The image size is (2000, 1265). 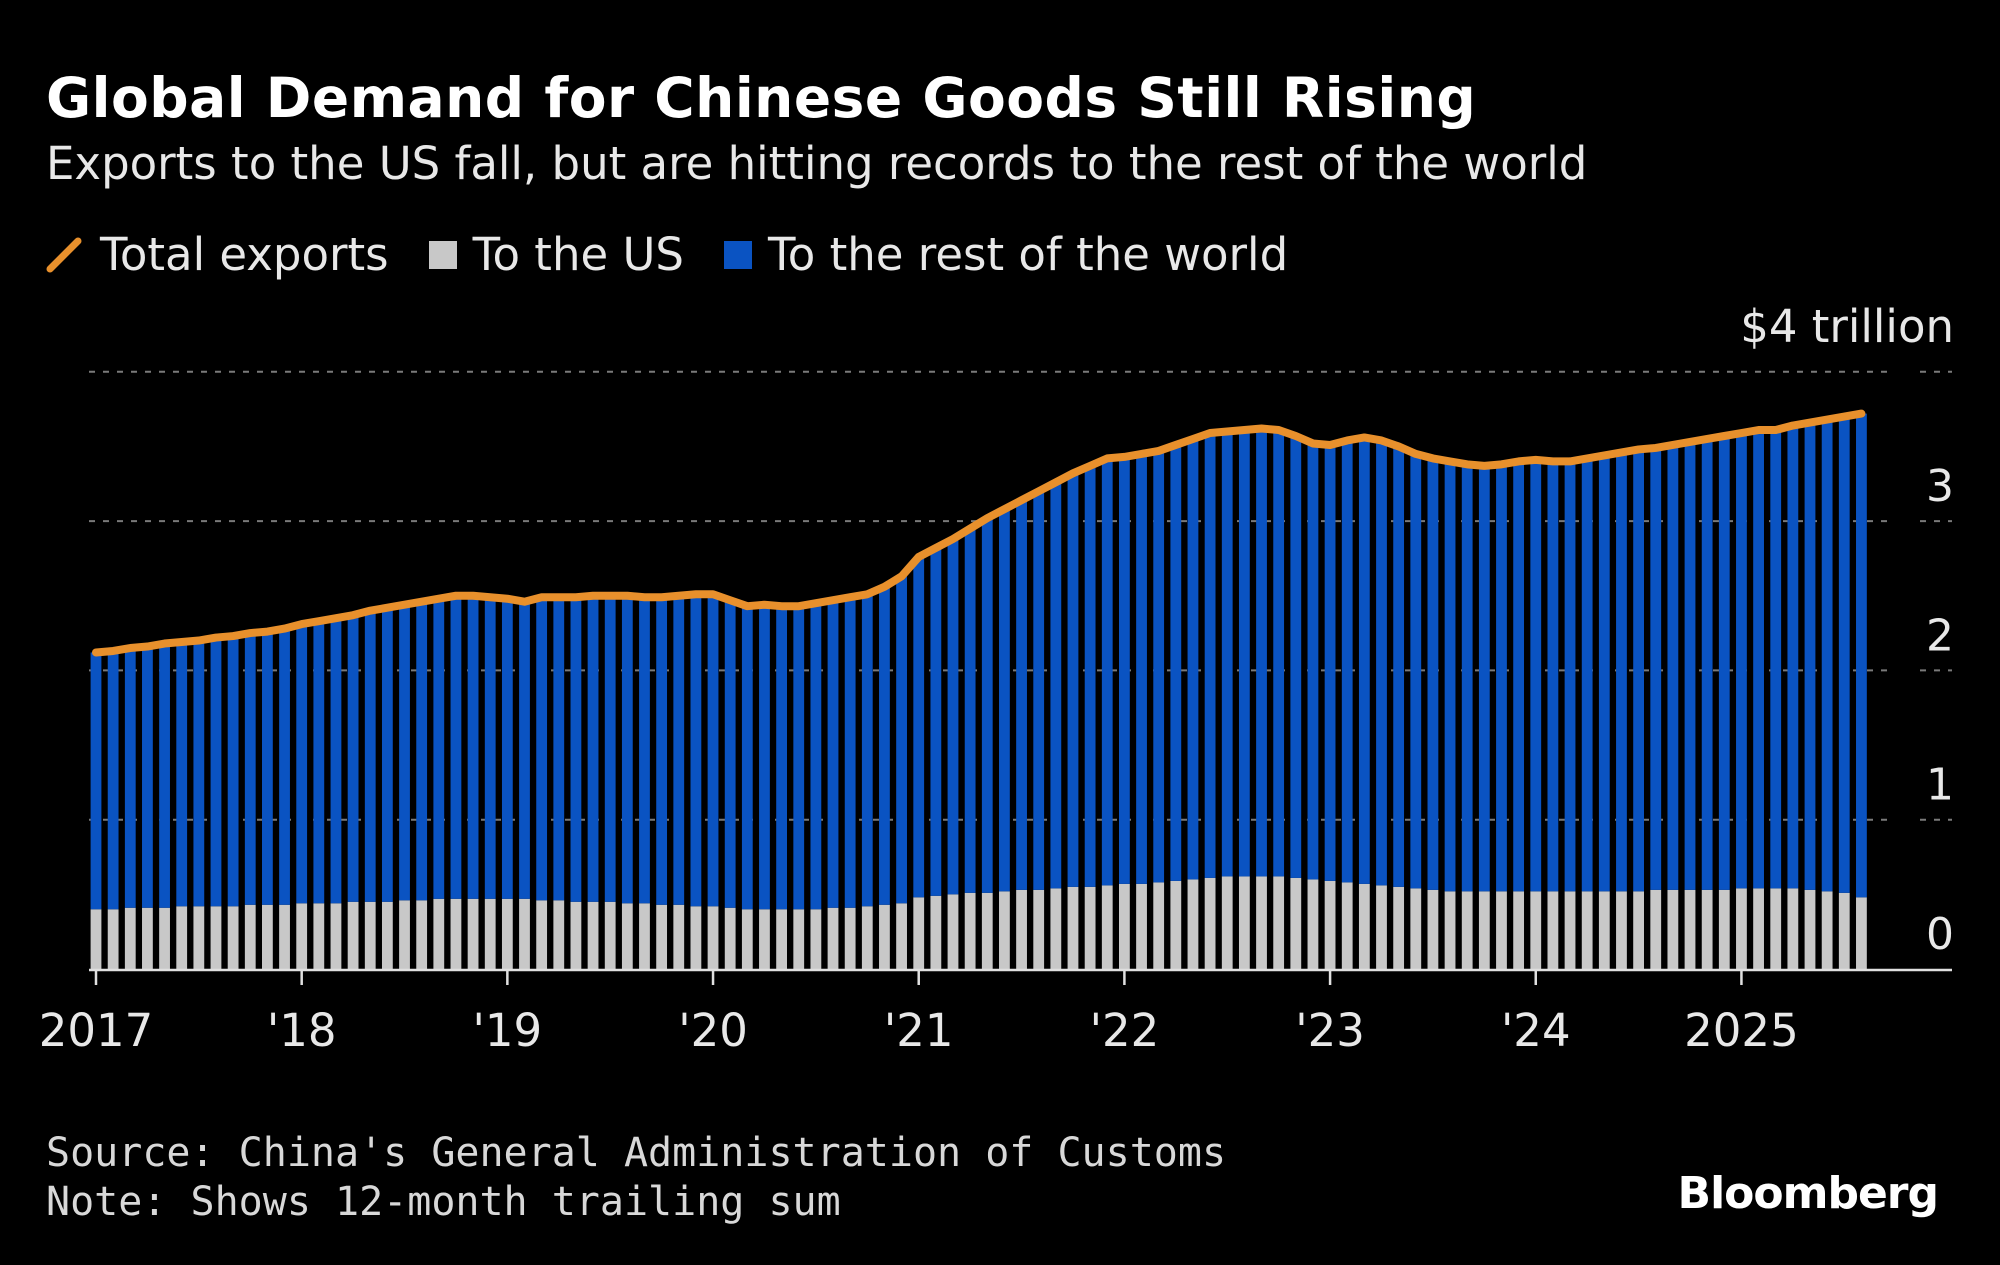 What do you see at coordinates (1330, 1030) in the screenshot?
I see `x-tick-label: '23` at bounding box center [1330, 1030].